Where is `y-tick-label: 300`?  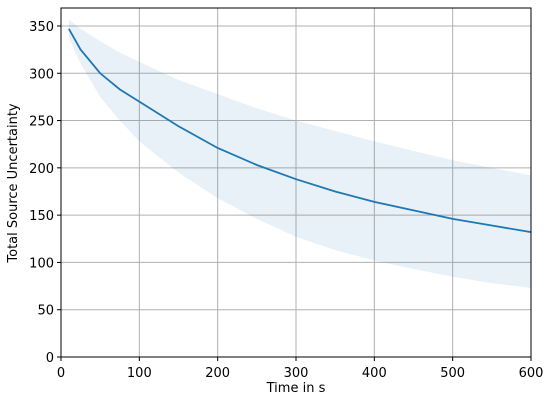
y-tick-label: 300 is located at coordinates (41, 74).